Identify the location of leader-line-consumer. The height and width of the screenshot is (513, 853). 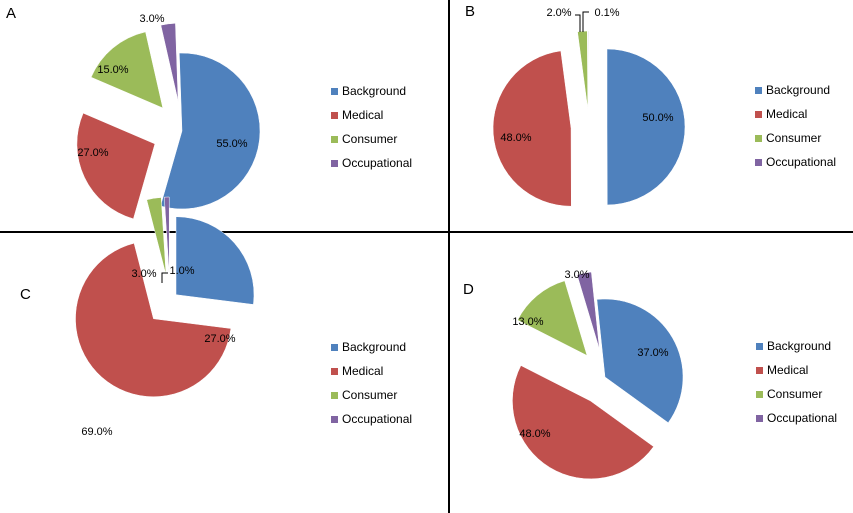
(578, 23).